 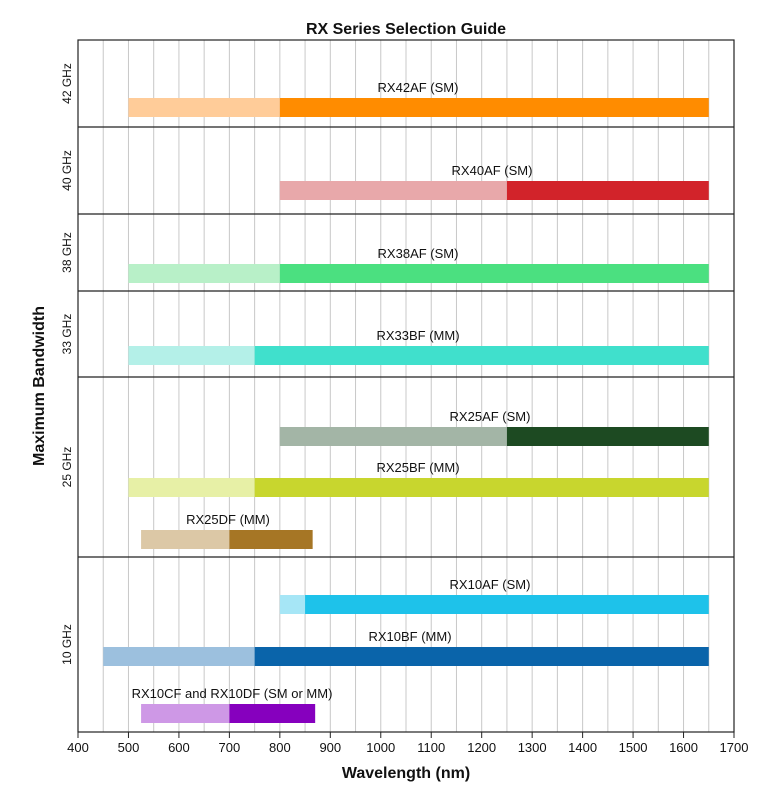 I want to click on x-tick-label: 1200, so click(x=481, y=747).